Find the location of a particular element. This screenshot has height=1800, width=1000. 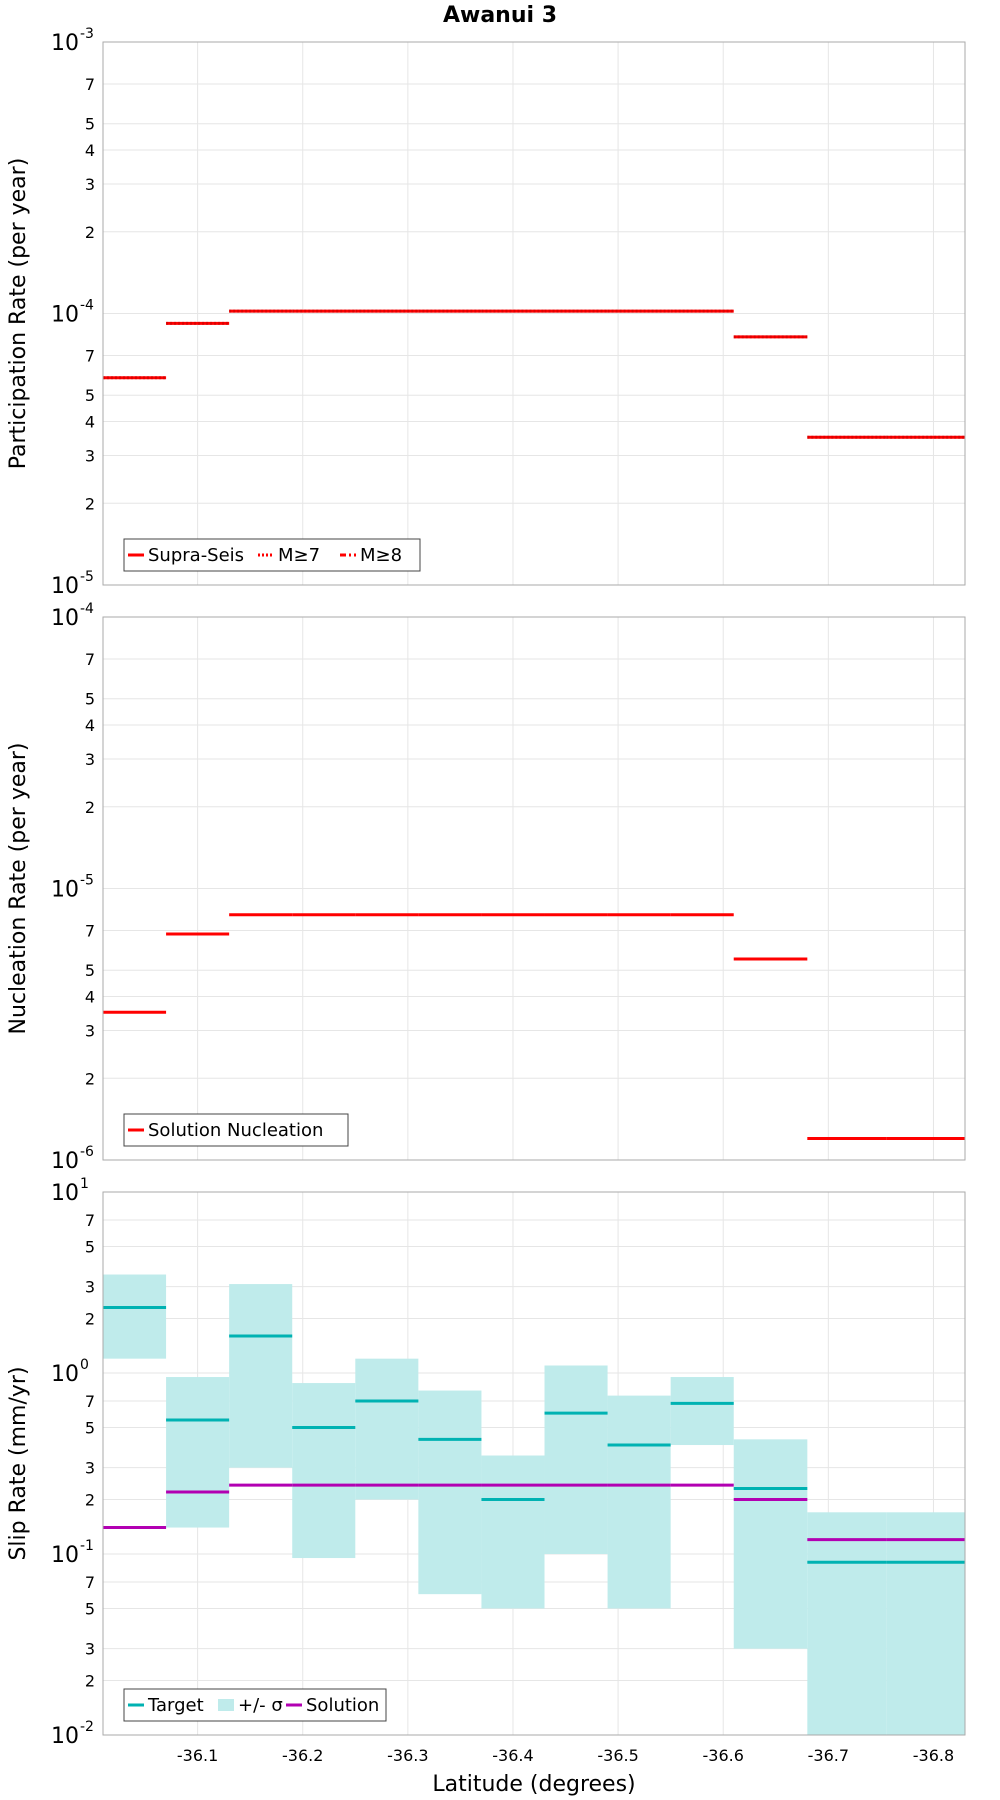

x-axis-label: Latitude (degrees) is located at coordinates (533, 1784).